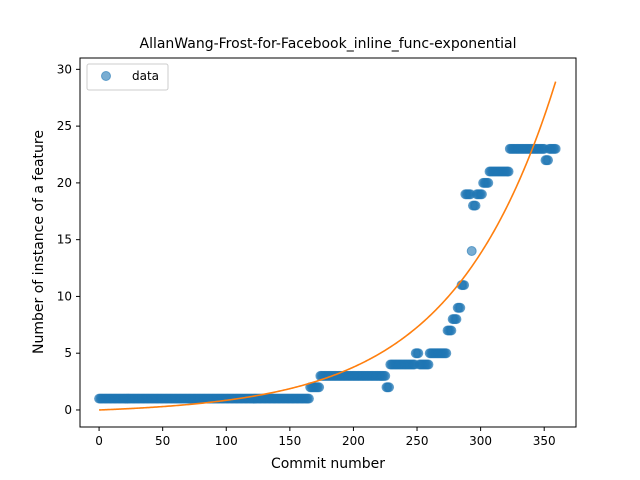 This screenshot has height=480, width=640. What do you see at coordinates (68, 353) in the screenshot?
I see `y-tick-label: 5` at bounding box center [68, 353].